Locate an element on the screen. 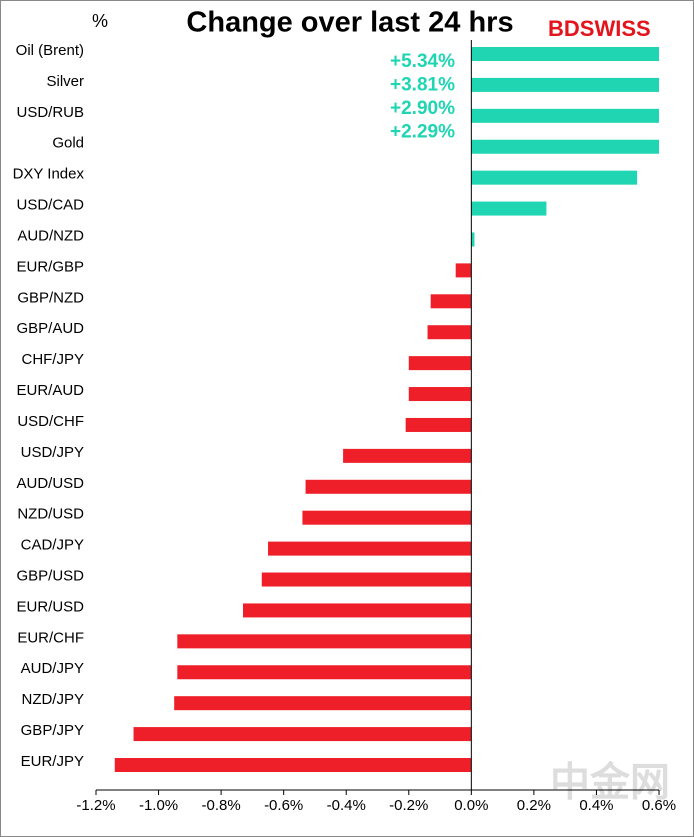 This screenshot has width=694, height=837. category-label: GBP/NZD is located at coordinates (50, 297).